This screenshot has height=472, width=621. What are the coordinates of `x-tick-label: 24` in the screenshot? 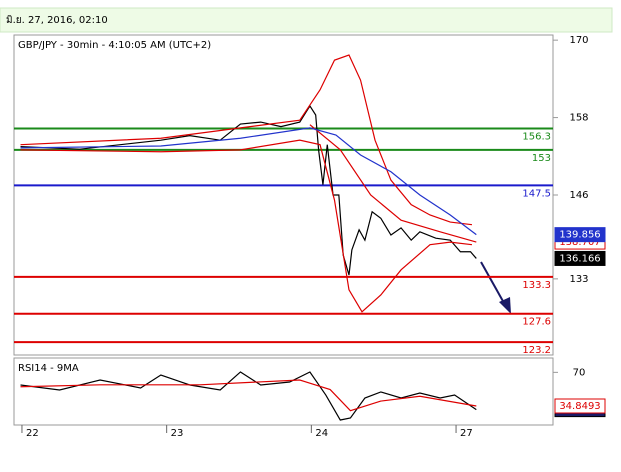 It's located at (321, 433).